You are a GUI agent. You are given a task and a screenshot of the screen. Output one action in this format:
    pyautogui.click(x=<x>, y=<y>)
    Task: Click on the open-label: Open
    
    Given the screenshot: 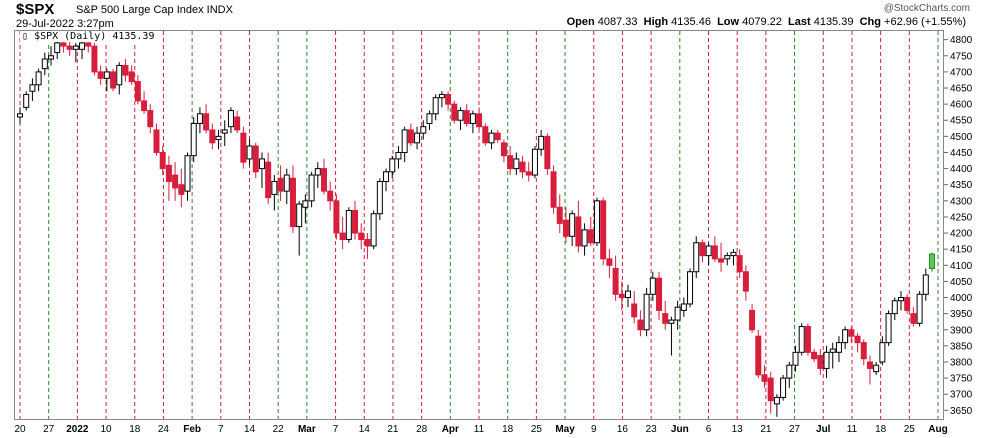 What is the action you would take?
    pyautogui.click(x=580, y=22)
    